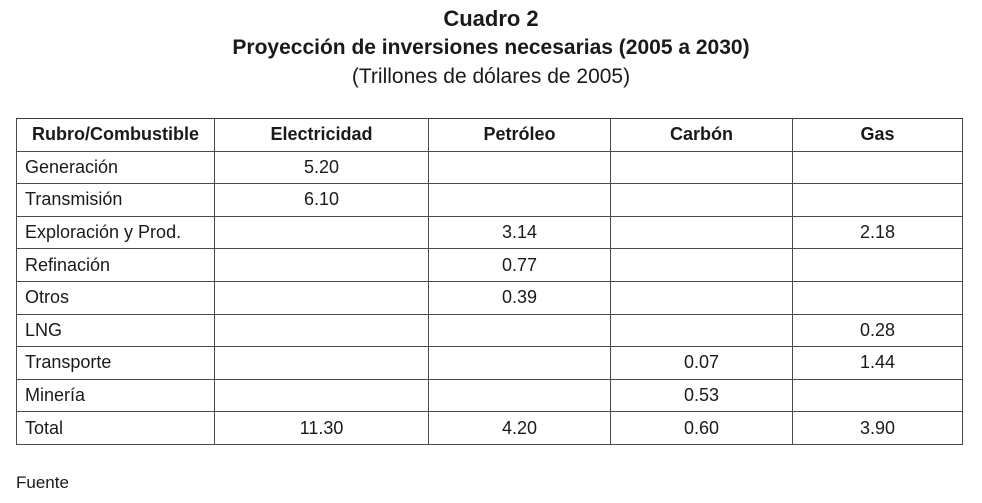 The width and height of the screenshot is (982, 503). I want to click on table-row: Transporte 0.07 1.44, so click(489, 363).